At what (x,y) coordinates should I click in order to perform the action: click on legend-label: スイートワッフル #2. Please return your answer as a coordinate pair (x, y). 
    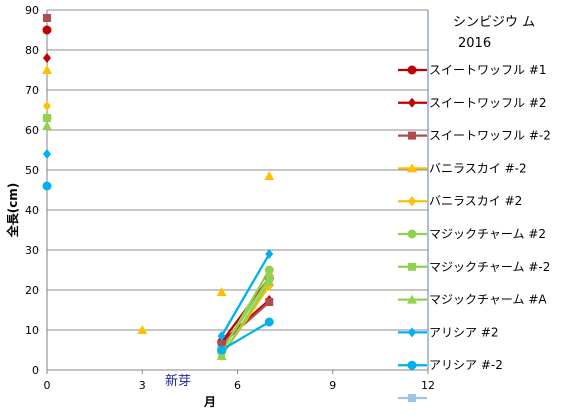
    Looking at the image, I should click on (488, 103).